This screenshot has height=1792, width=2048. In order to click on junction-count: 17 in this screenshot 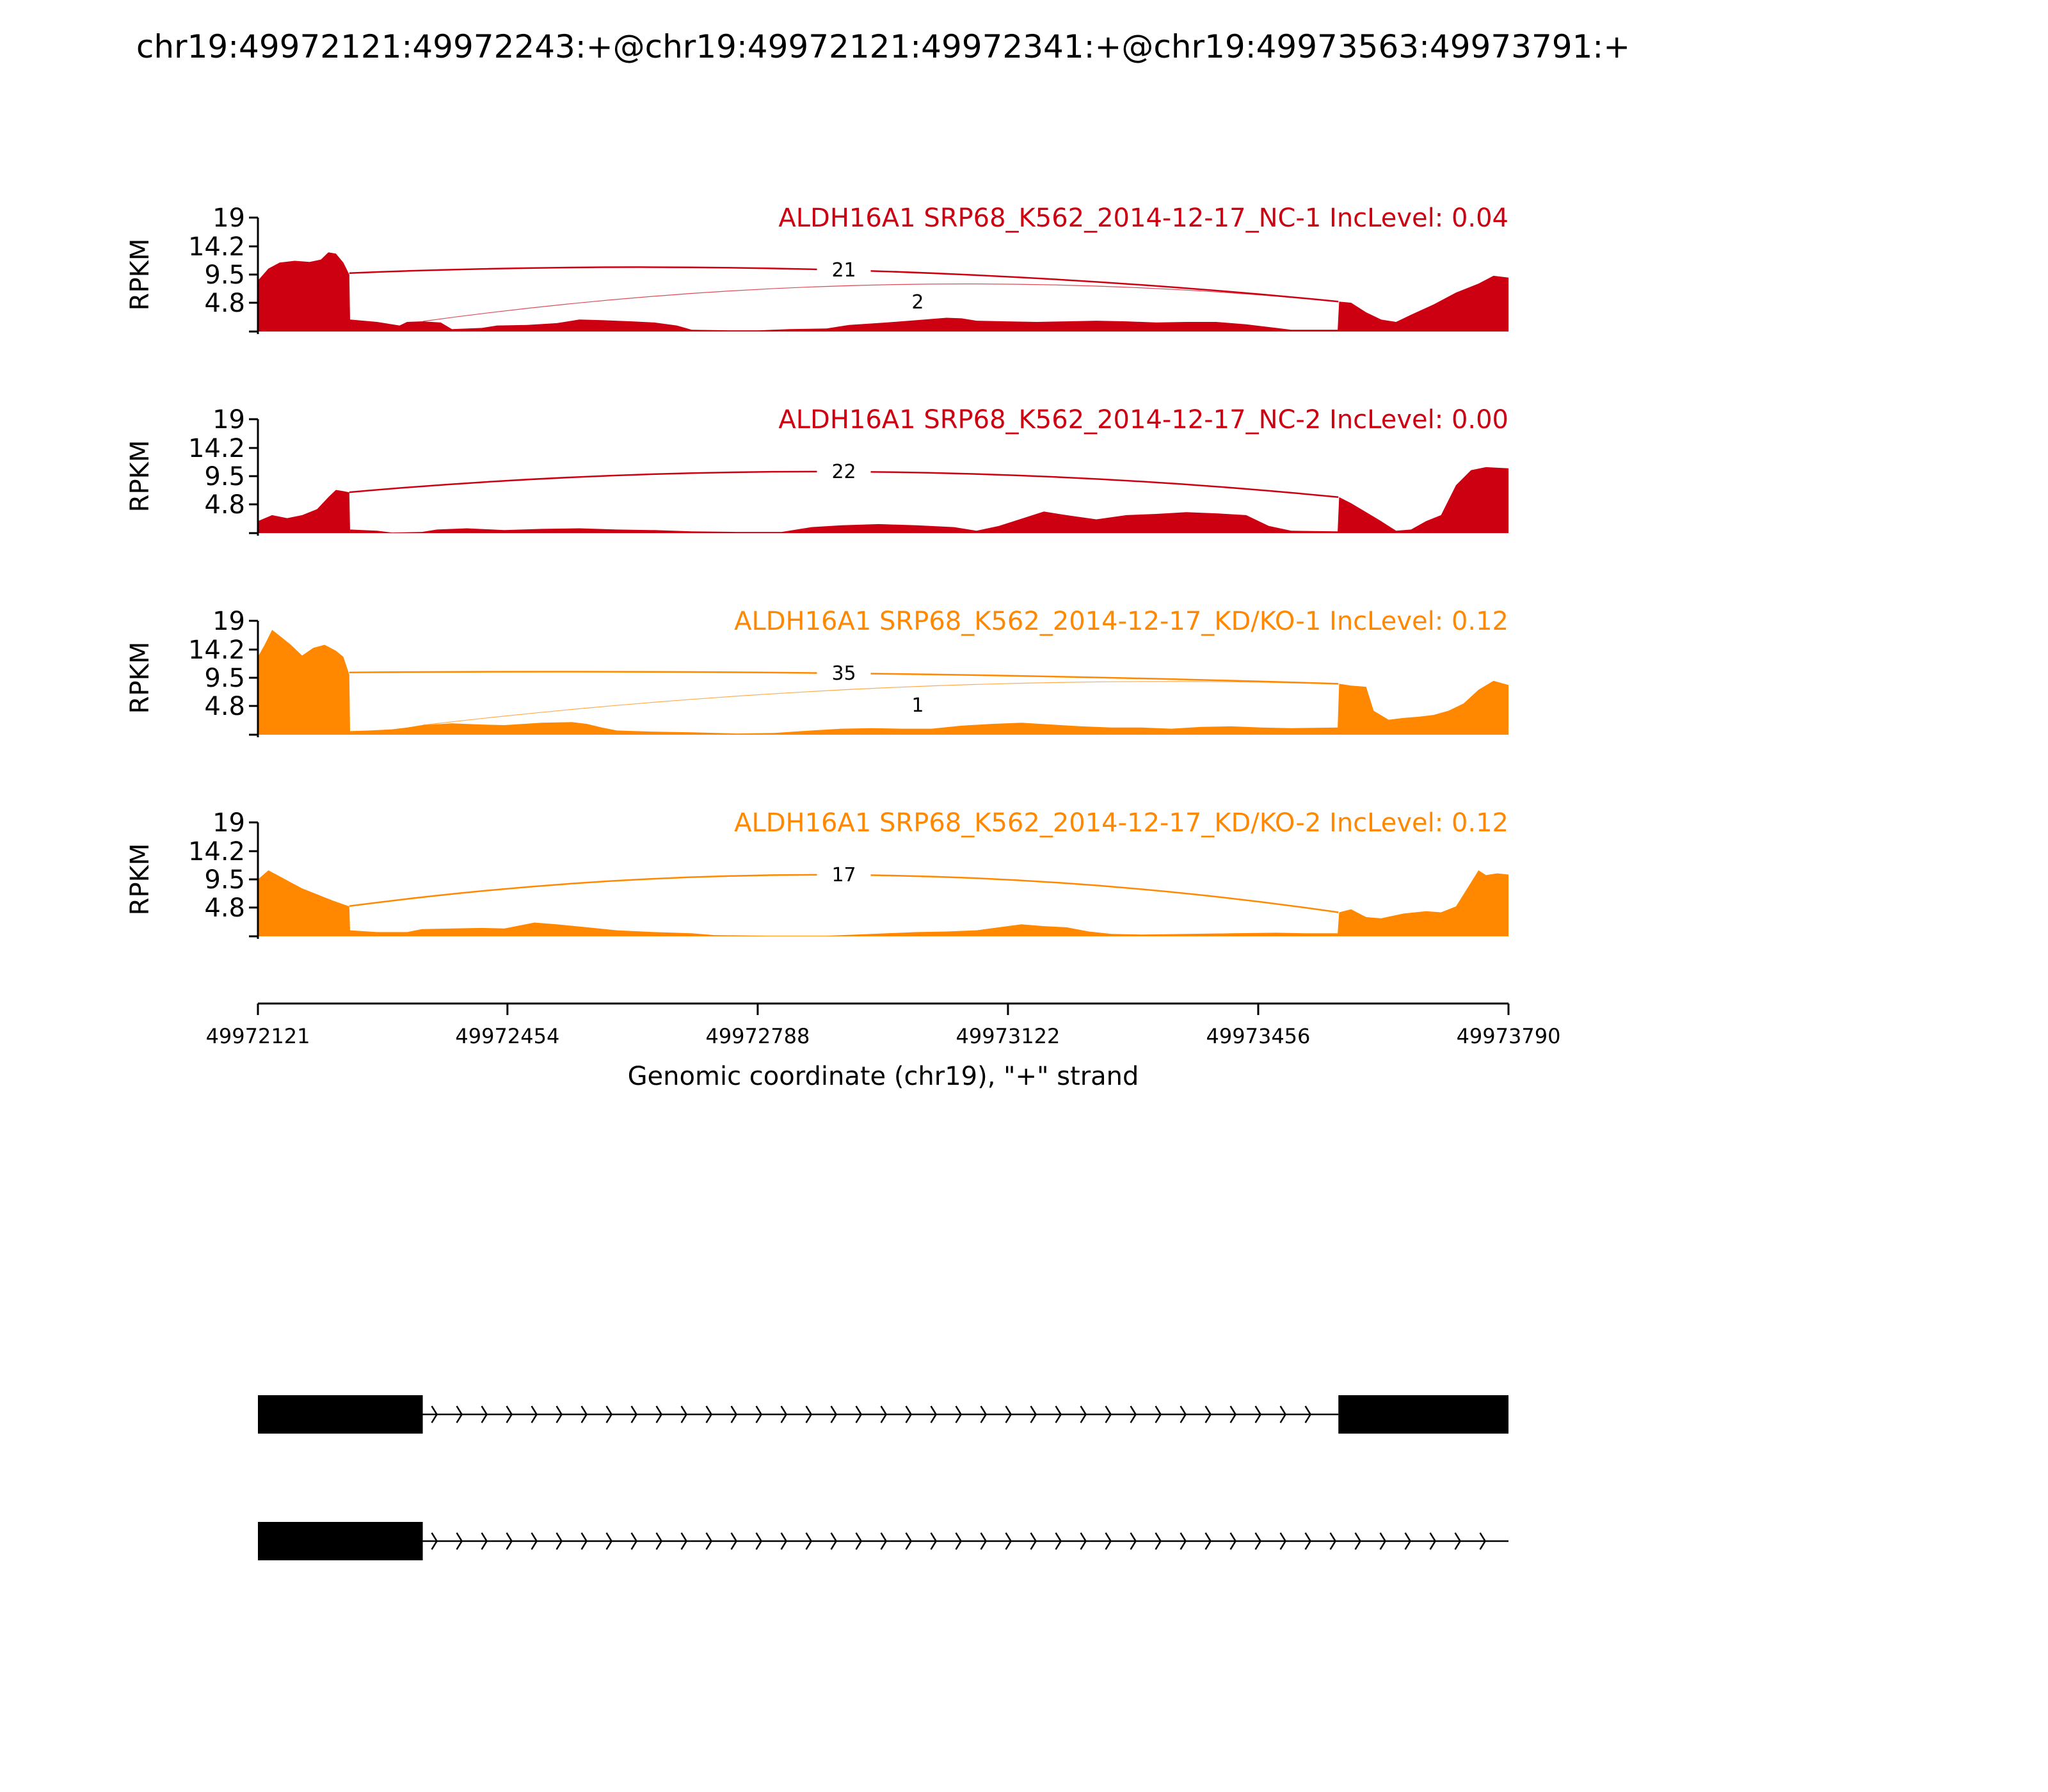, I will do `click(843, 875)`.